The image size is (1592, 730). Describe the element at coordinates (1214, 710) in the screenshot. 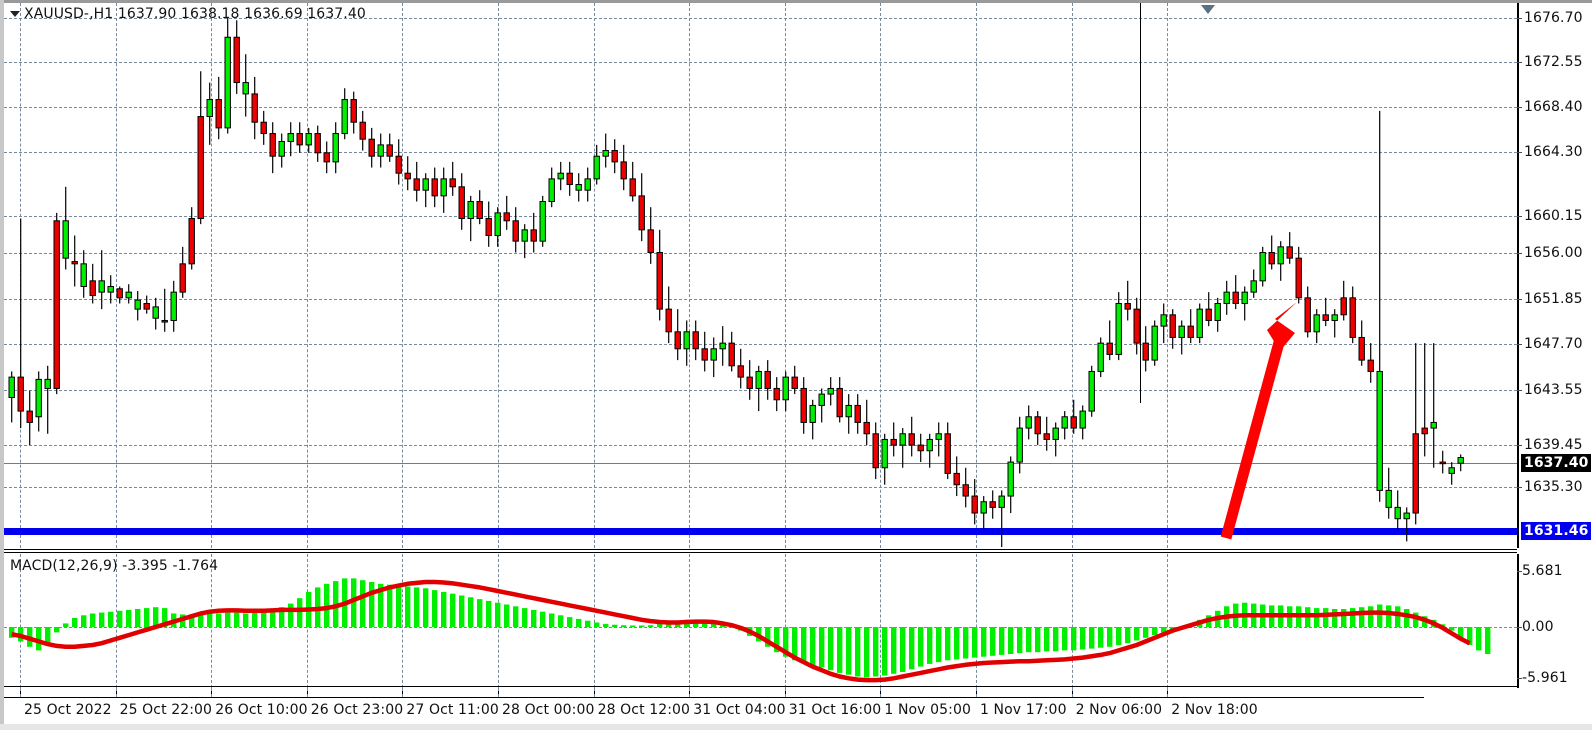

I see `time-axis-label: 2 Nov 18:00` at that location.